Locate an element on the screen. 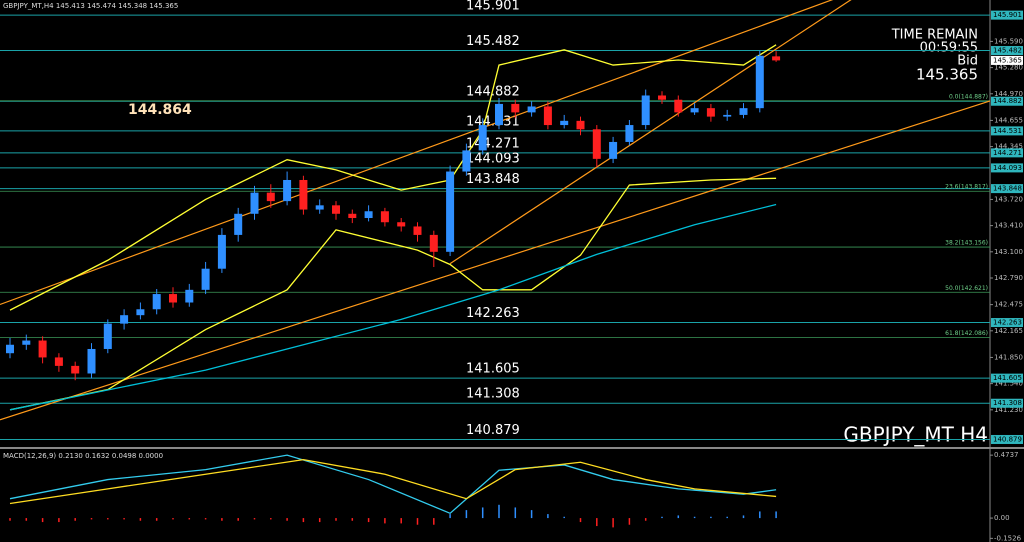 This screenshot has width=1024, height=542. level-tag-label: 143.848 is located at coordinates (1007, 189).